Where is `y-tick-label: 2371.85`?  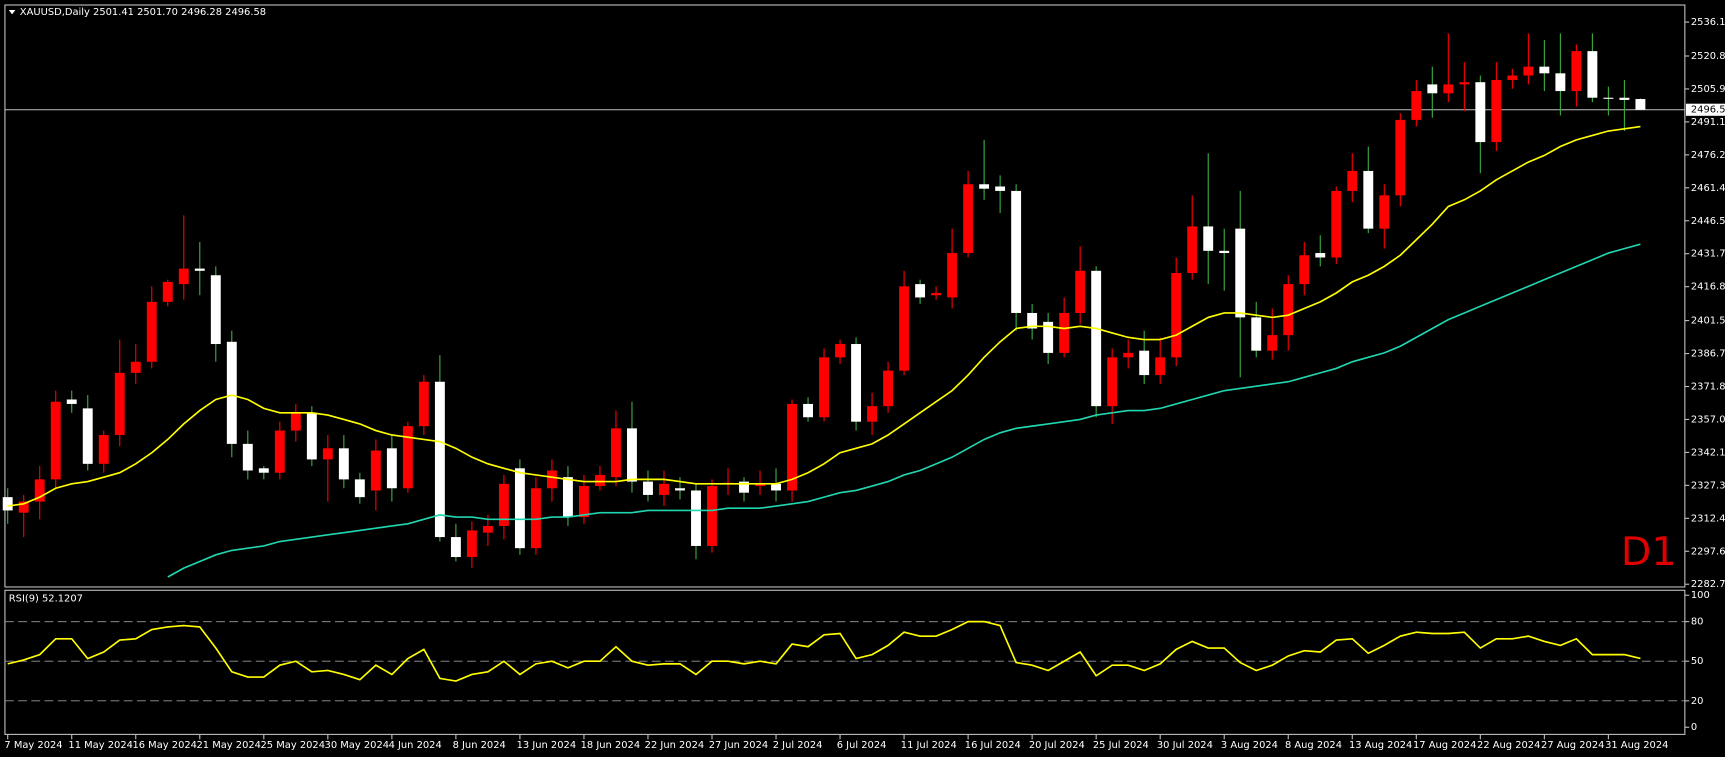
y-tick-label: 2371.85 is located at coordinates (1708, 387).